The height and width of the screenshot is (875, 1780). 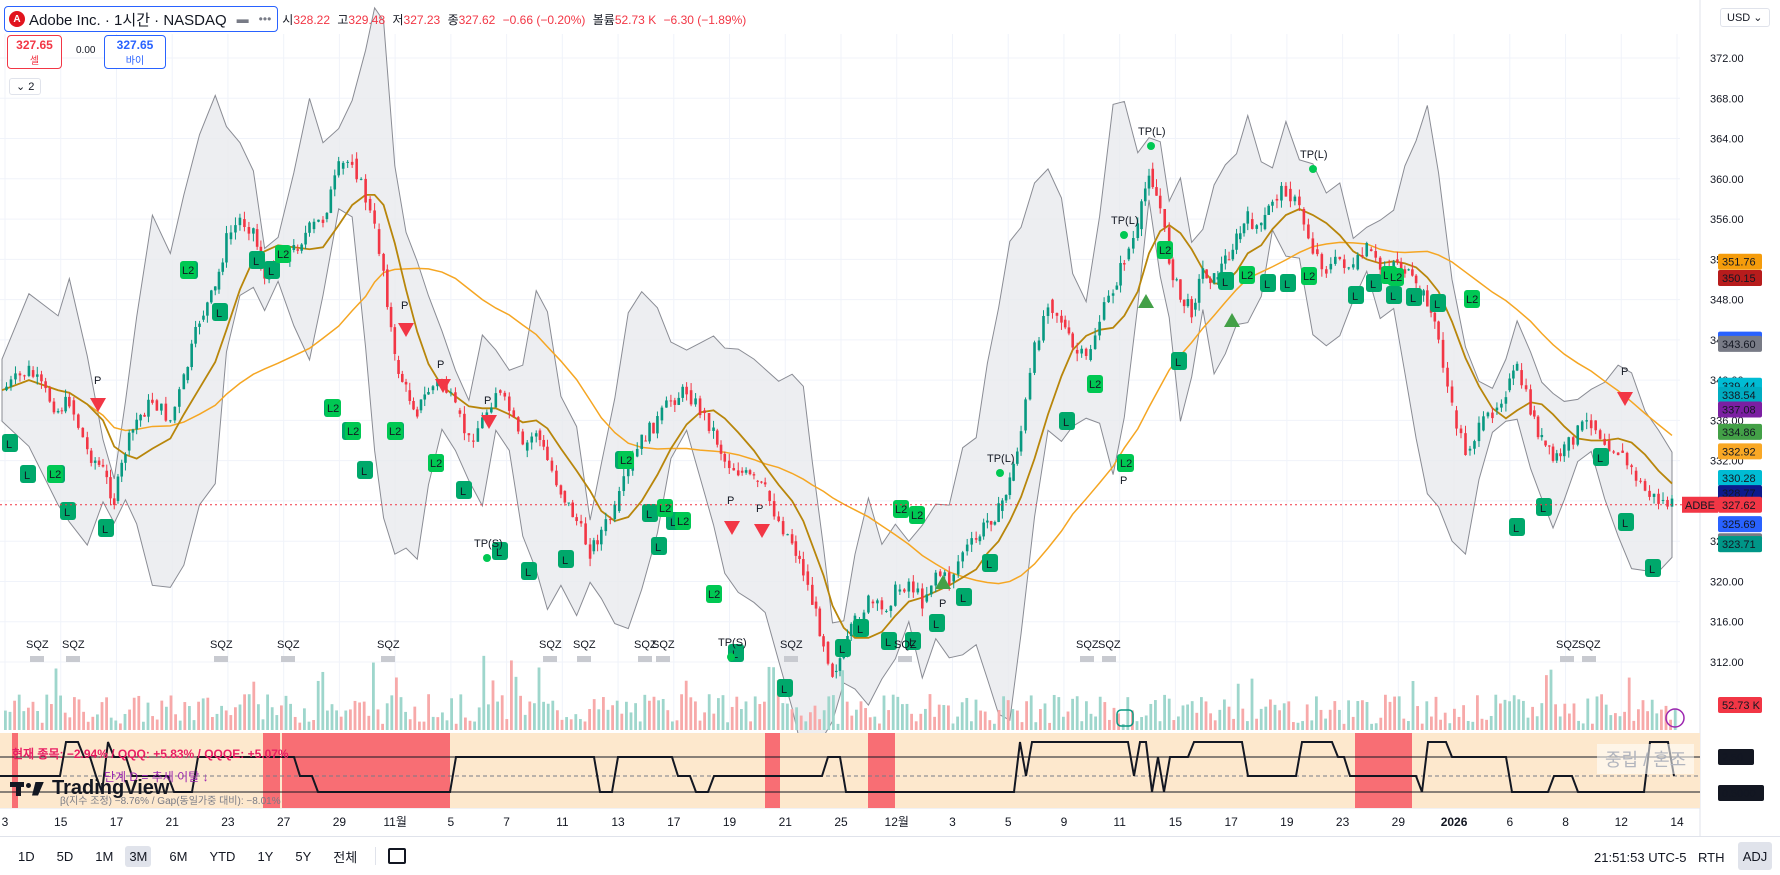 What do you see at coordinates (26, 856) in the screenshot?
I see `range-1d: 1D` at bounding box center [26, 856].